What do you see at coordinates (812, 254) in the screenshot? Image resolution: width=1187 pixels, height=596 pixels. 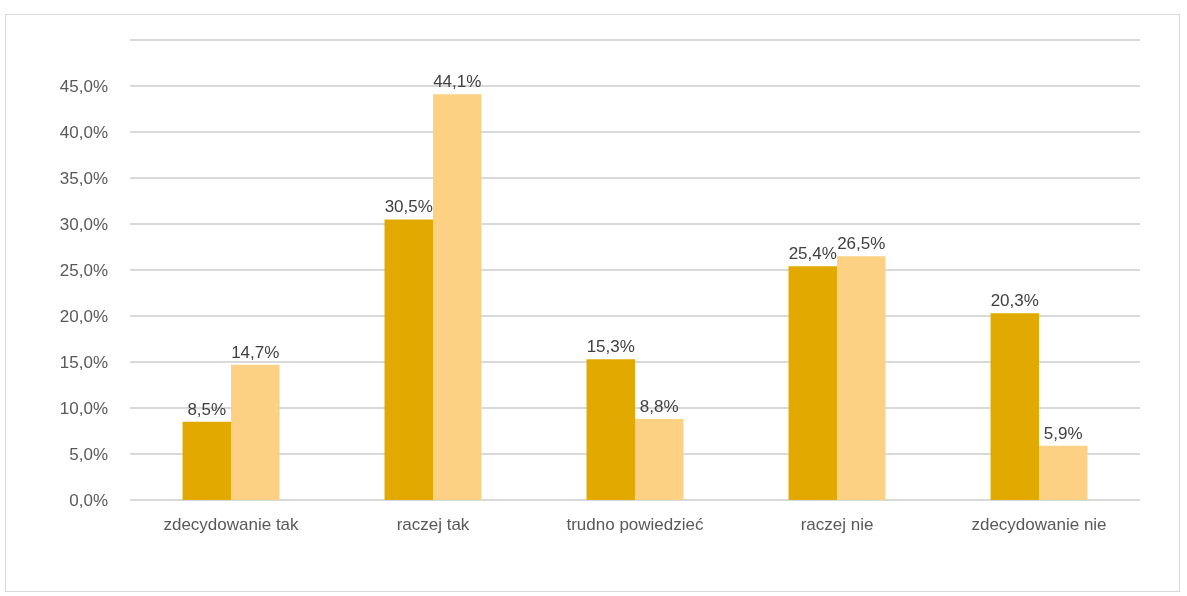 I see `data-label: 25,4%` at bounding box center [812, 254].